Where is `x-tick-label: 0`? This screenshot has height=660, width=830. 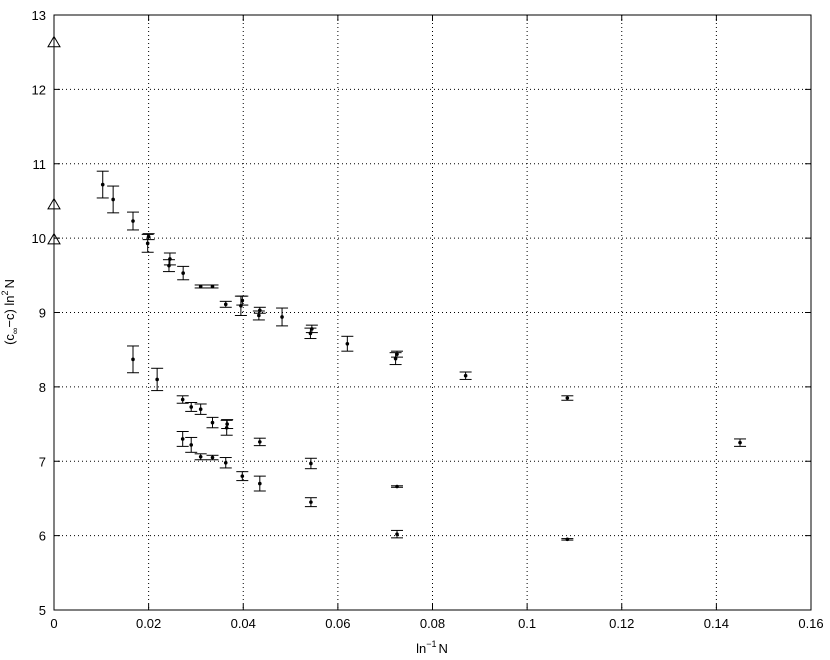
x-tick-label: 0 is located at coordinates (53, 623).